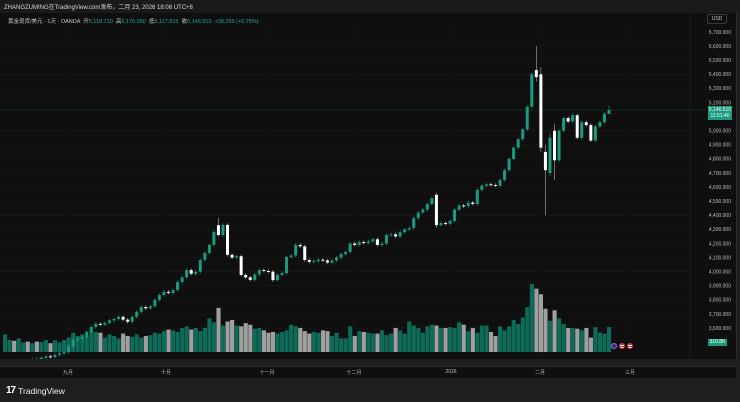 This screenshot has height=402, width=740. Describe the element at coordinates (11, 390) in the screenshot. I see `tradingview-logo-icon: 17` at that location.